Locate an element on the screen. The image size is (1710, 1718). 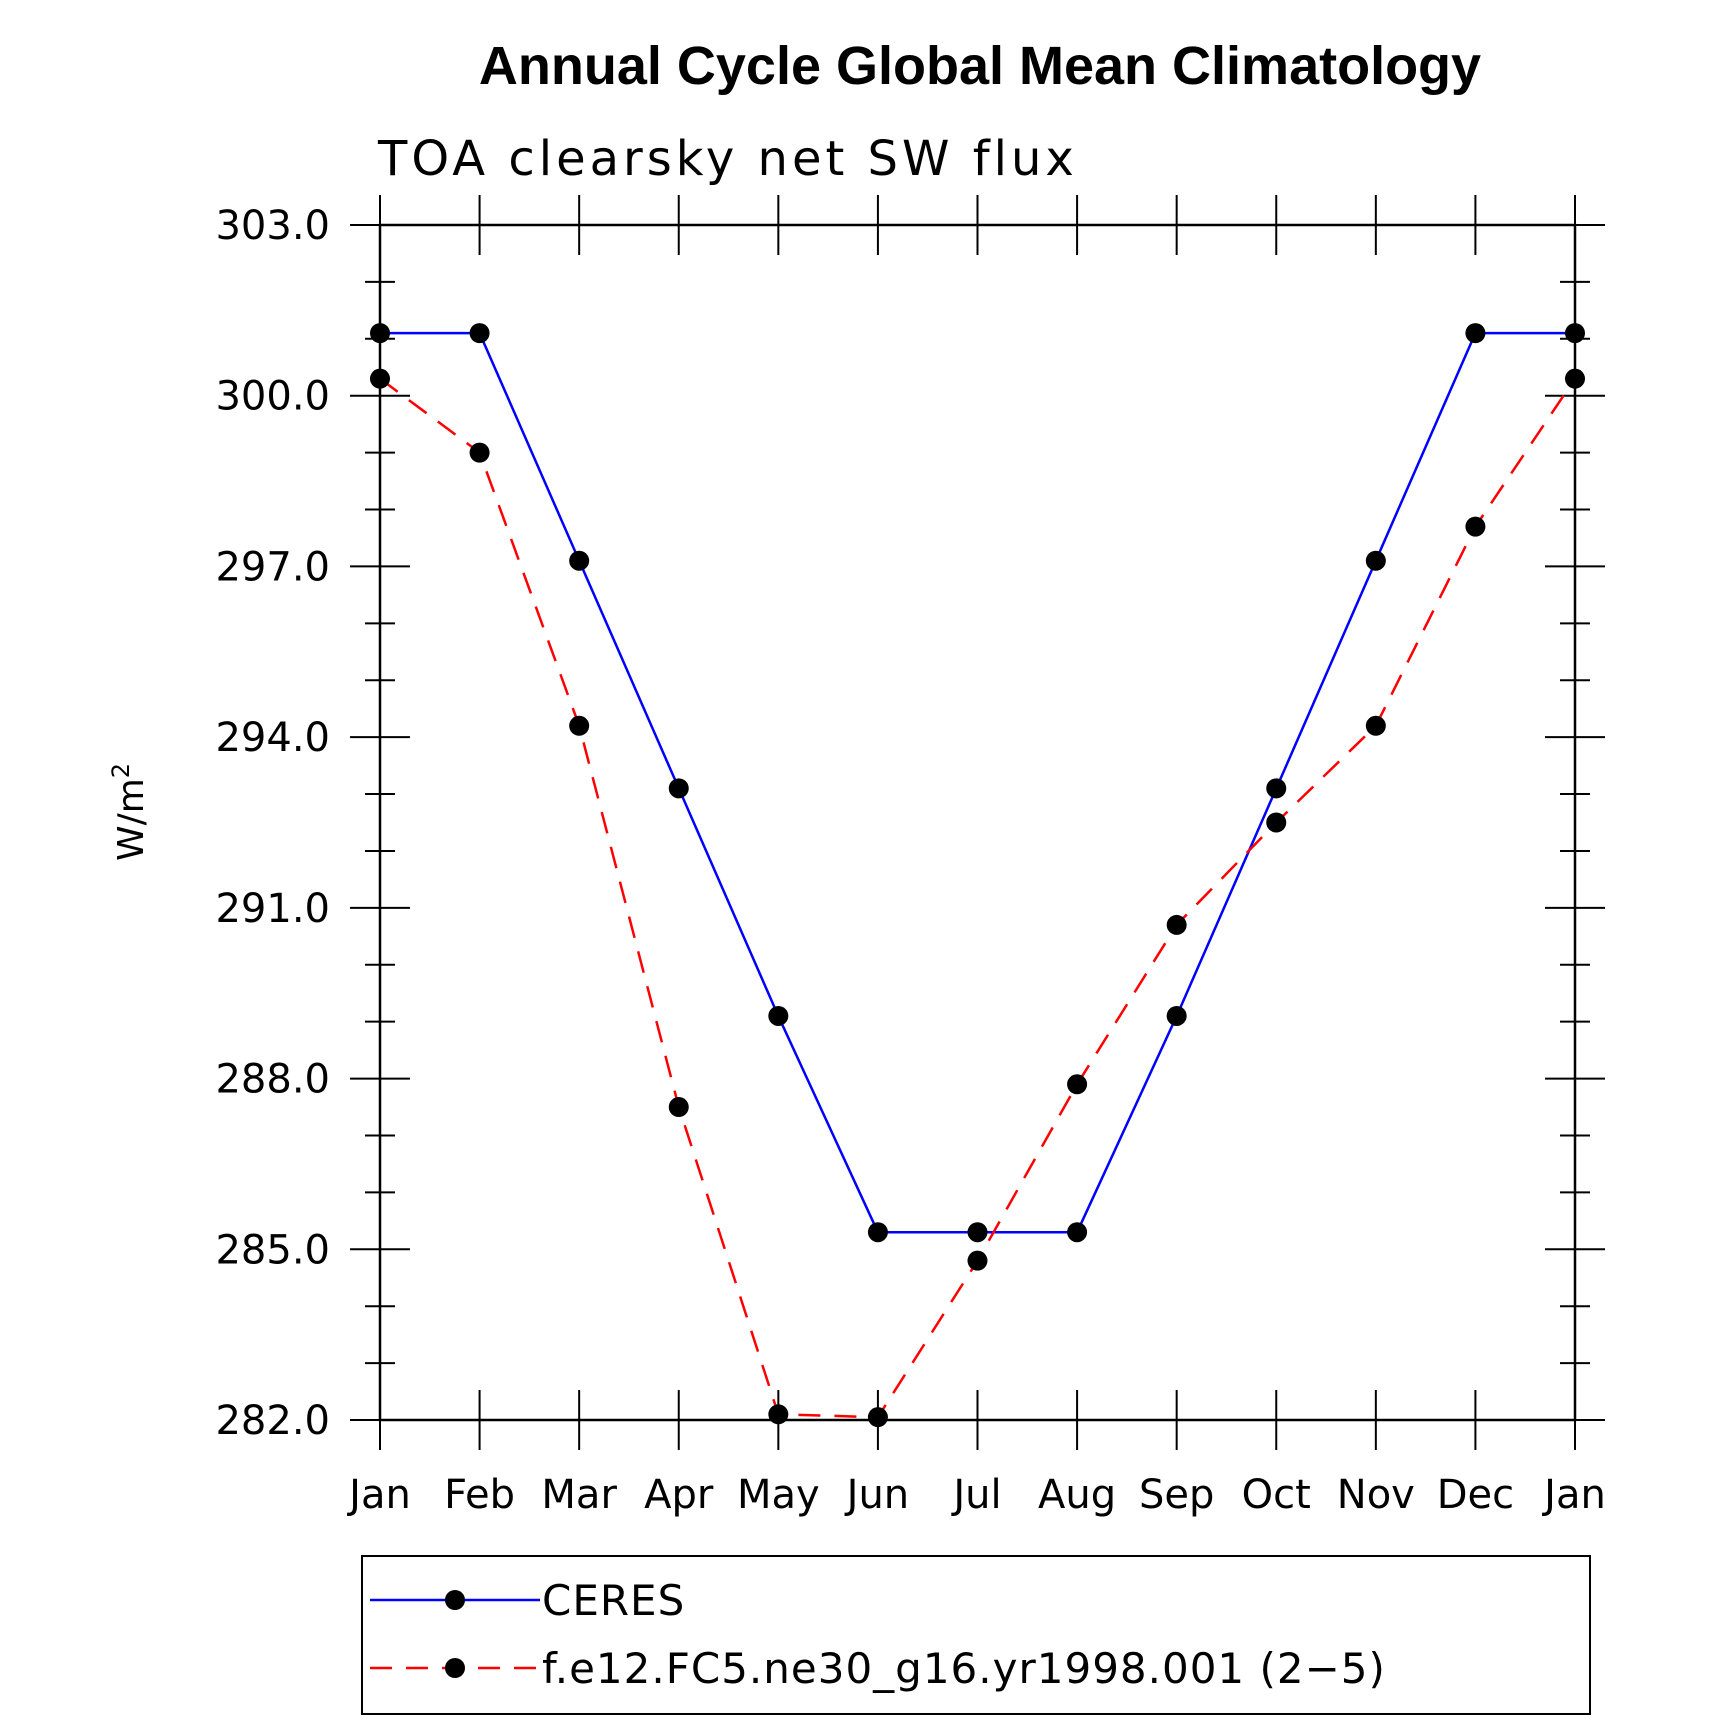
legend-label-model: f.e12.FC5.ne30_g16.yr1998.001 (2−5) is located at coordinates (964, 1668).